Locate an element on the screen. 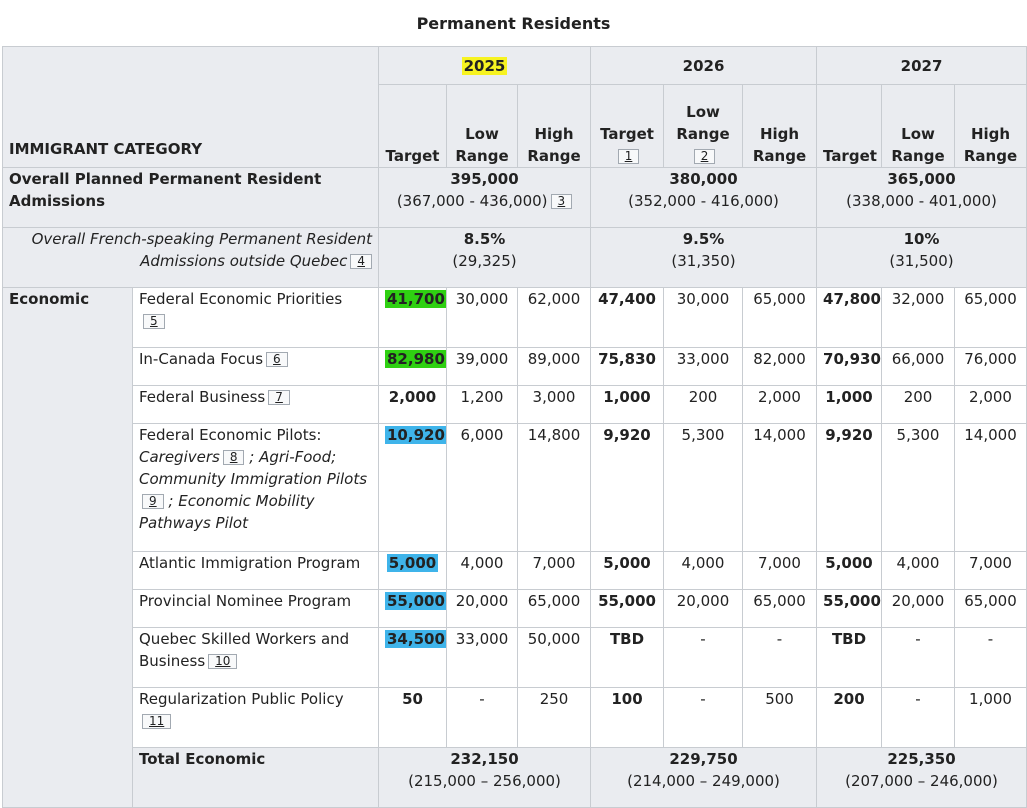  cell: 14,800 is located at coordinates (554, 487).